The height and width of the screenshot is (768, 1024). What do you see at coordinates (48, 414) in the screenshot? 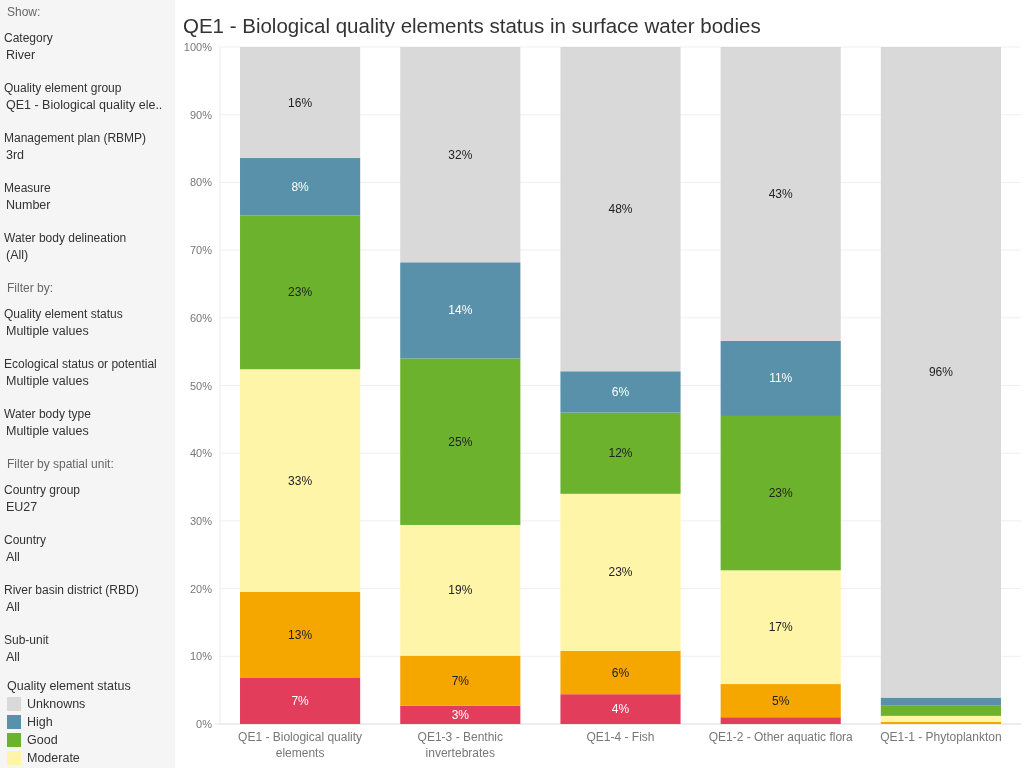
I see `text: Water body type` at bounding box center [48, 414].